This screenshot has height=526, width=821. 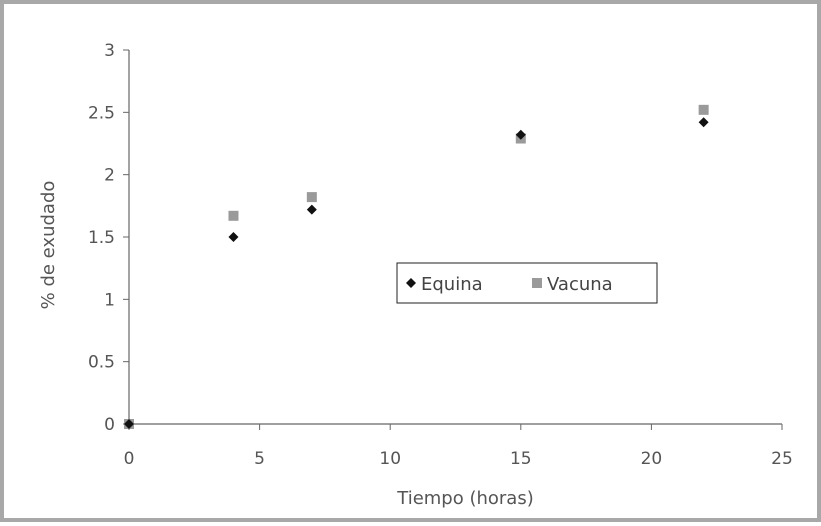 I want to click on y-tick-label: 2, so click(x=109, y=176).